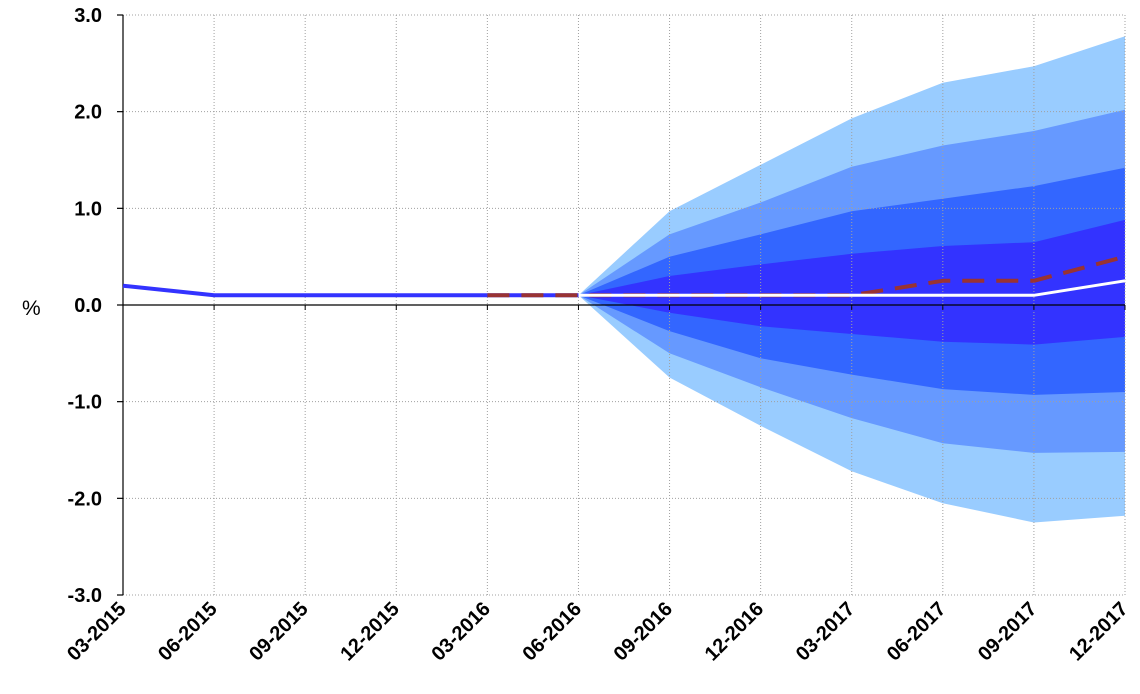 The height and width of the screenshot is (694, 1140). Describe the element at coordinates (350, 290) in the screenshot. I see `history-line` at that location.